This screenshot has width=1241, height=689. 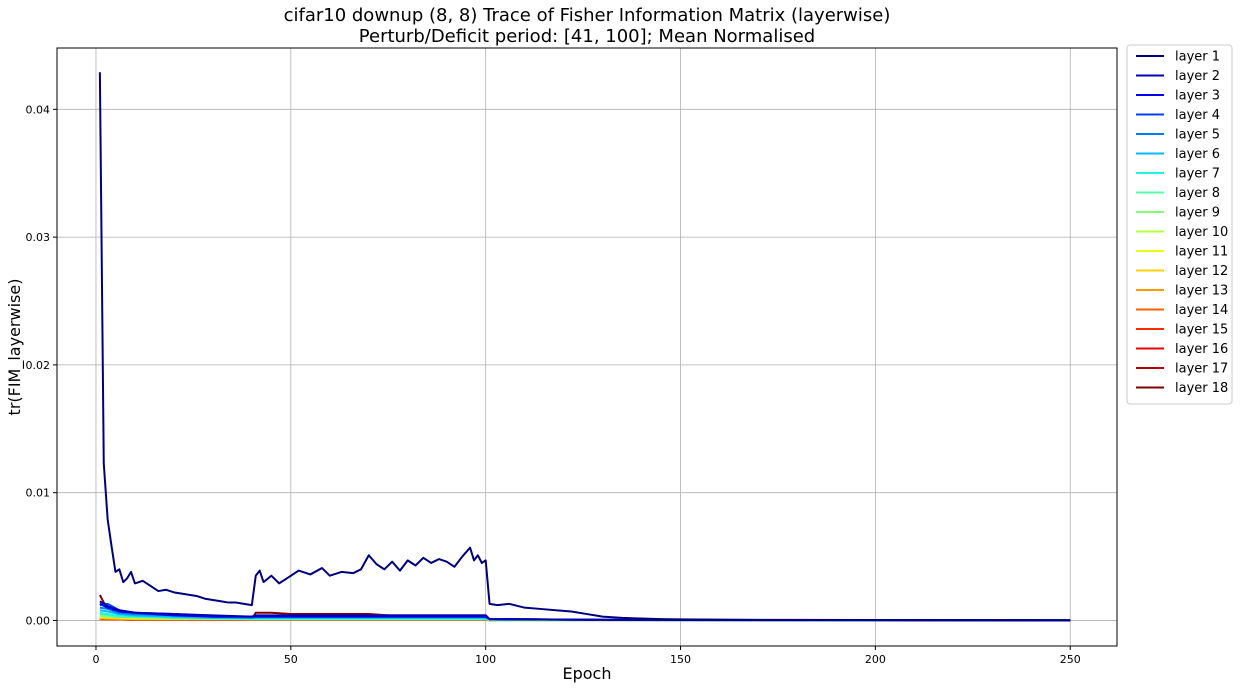 What do you see at coordinates (1201, 388) in the screenshot?
I see `legend-entry: layer 18` at bounding box center [1201, 388].